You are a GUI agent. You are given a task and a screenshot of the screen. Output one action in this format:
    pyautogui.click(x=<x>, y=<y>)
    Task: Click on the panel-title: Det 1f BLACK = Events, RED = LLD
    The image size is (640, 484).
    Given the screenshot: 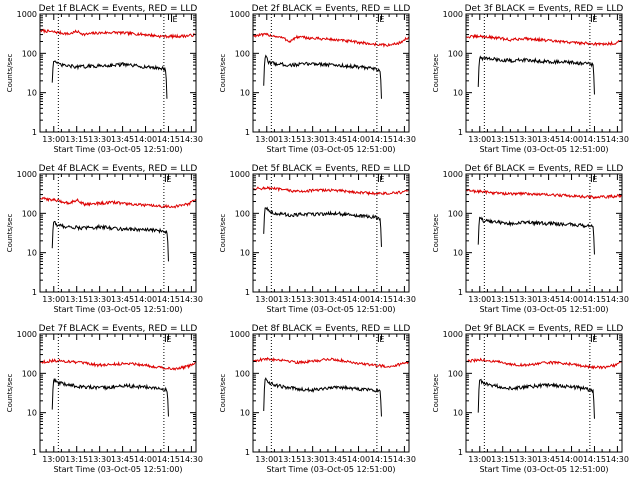 What is the action you would take?
    pyautogui.click(x=118, y=9)
    